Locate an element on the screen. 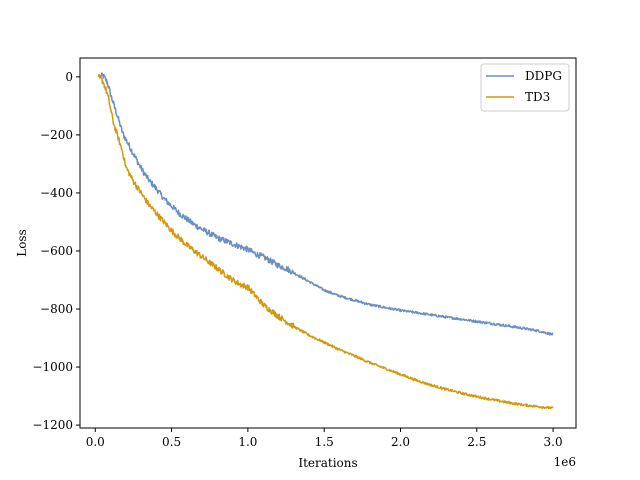  legend: DDPG TD3 is located at coordinates (525, 87).